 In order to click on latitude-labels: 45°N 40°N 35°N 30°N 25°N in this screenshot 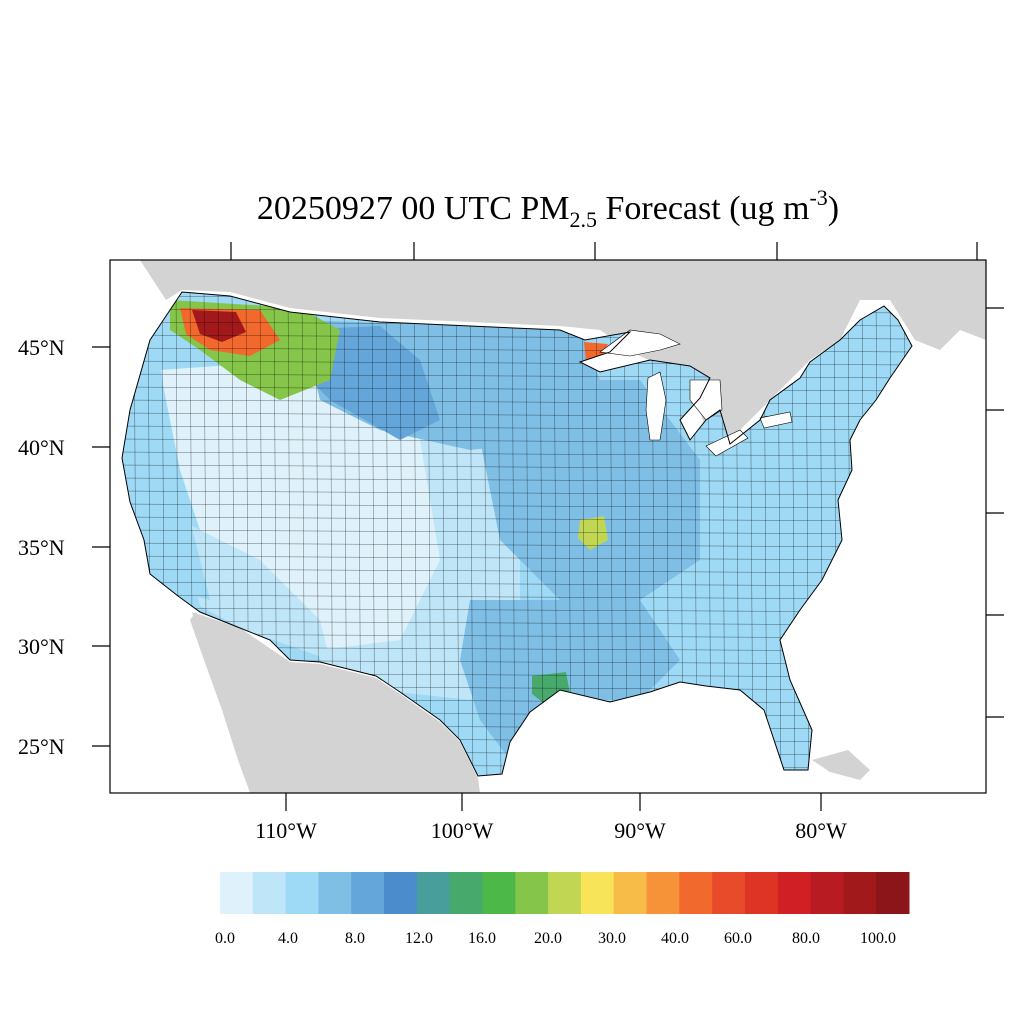, I will do `click(41, 547)`.